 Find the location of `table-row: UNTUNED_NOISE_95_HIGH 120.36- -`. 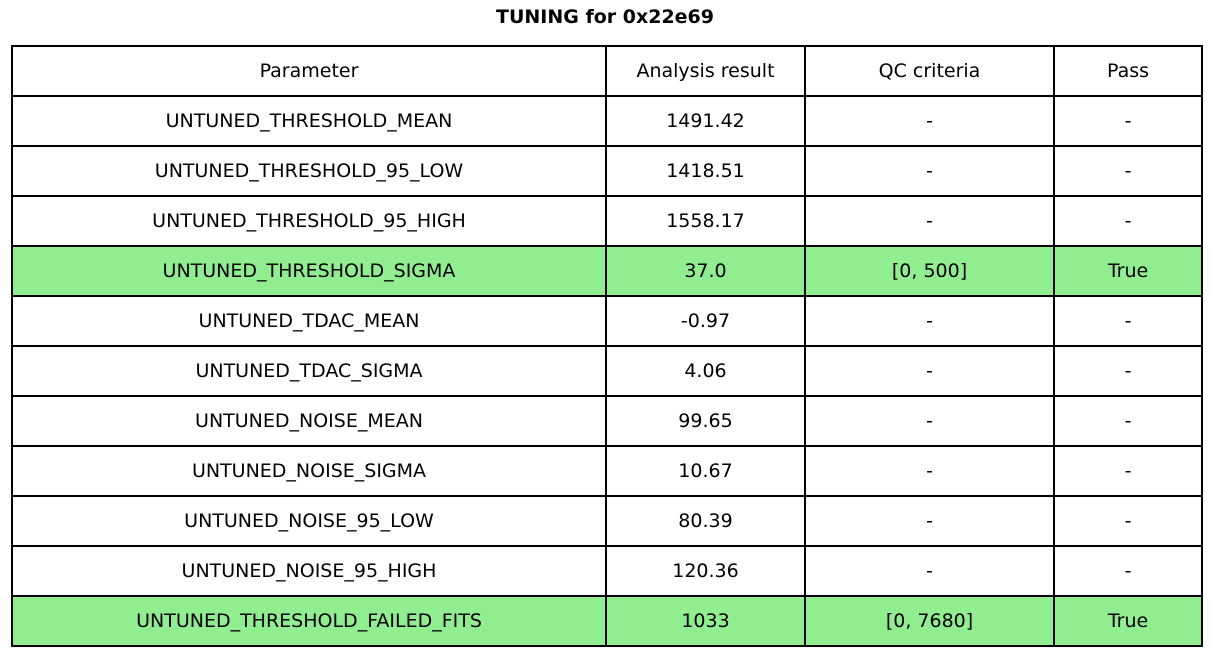

table-row: UNTUNED_NOISE_95_HIGH 120.36- - is located at coordinates (607, 571).